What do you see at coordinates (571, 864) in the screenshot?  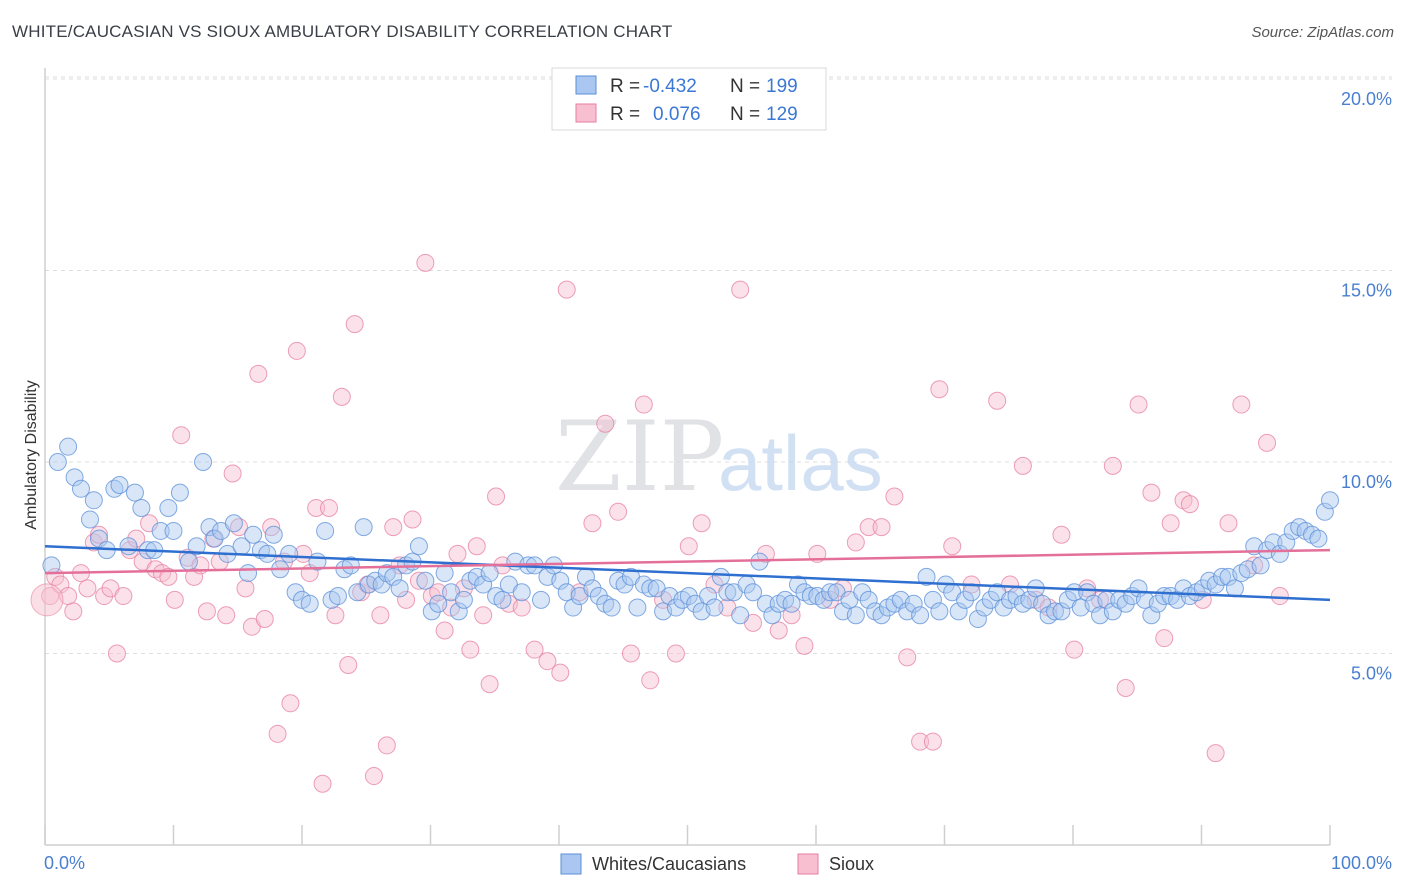 I see `bottom-legend-swatch-whites` at bounding box center [571, 864].